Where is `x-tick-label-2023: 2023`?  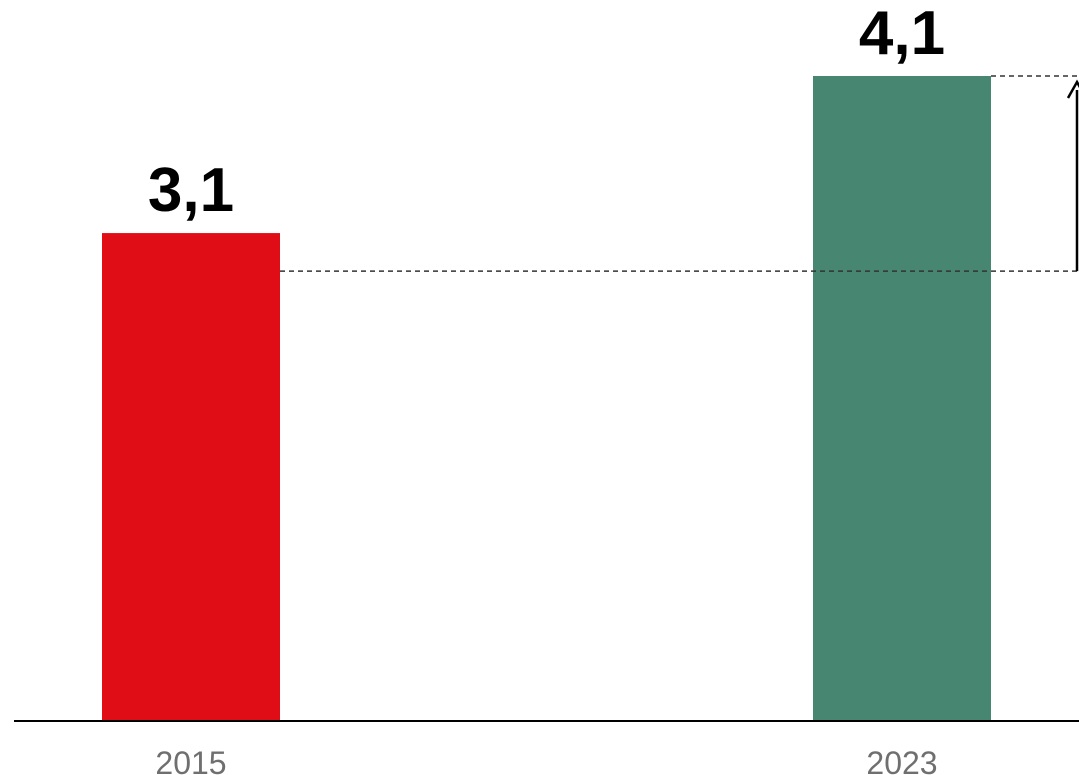
x-tick-label-2023: 2023 is located at coordinates (901, 760).